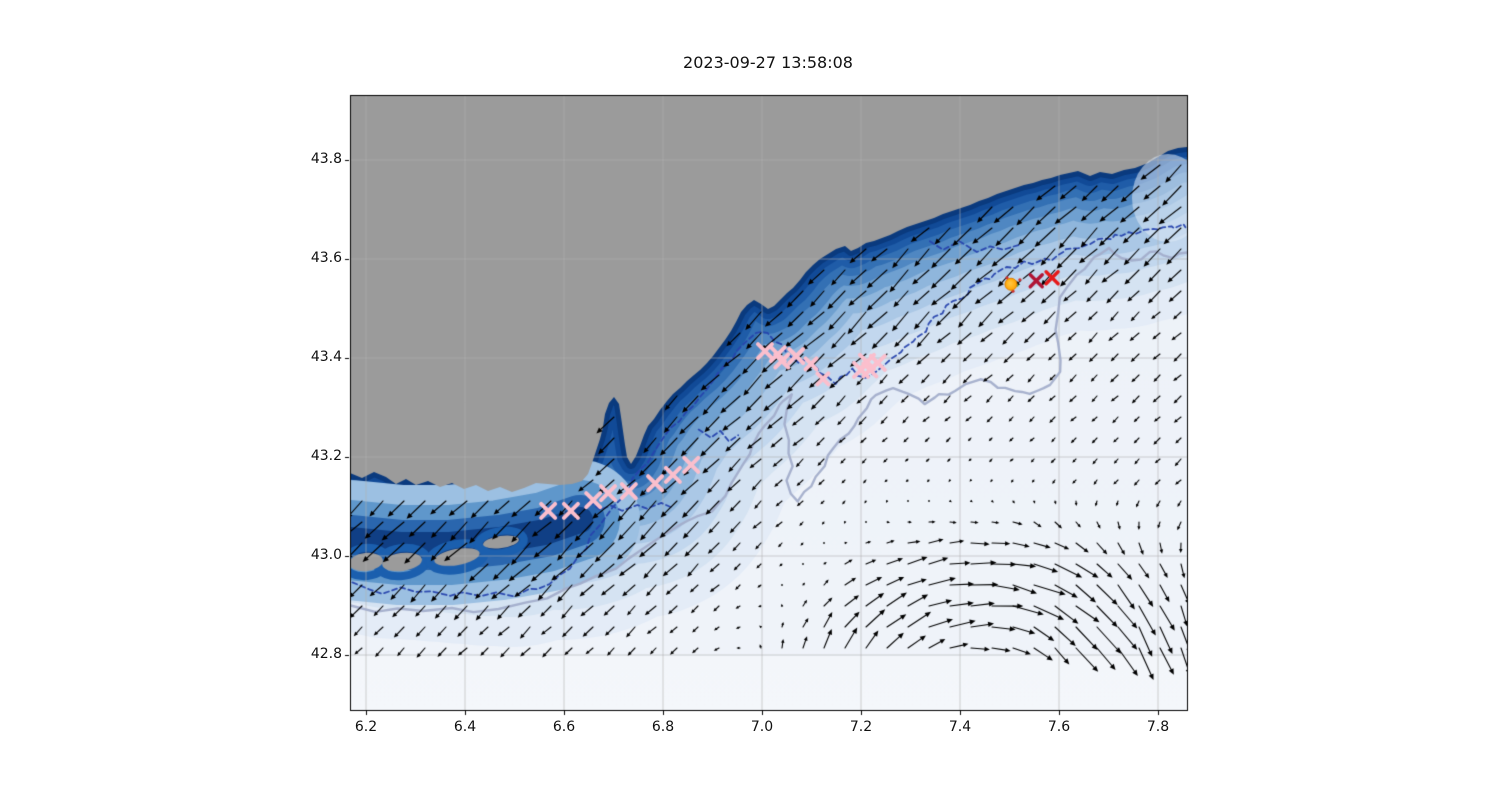  What do you see at coordinates (465, 727) in the screenshot?
I see `x-tick-label: 6.4` at bounding box center [465, 727].